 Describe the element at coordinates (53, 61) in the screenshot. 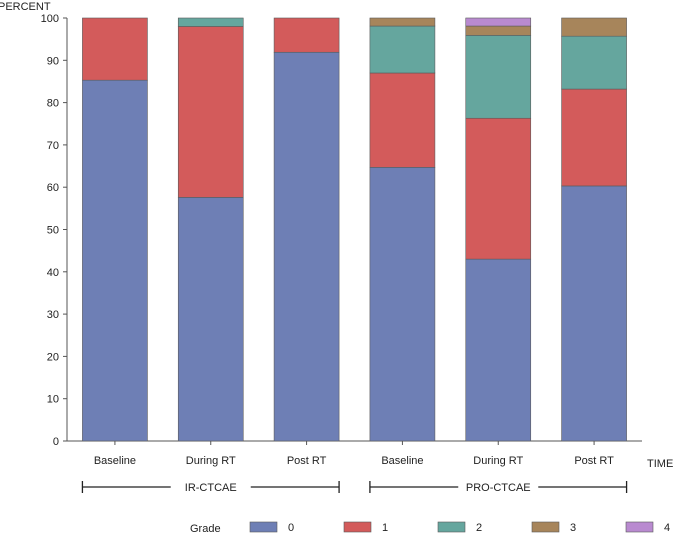

I see `y-tick-label: 90` at that location.